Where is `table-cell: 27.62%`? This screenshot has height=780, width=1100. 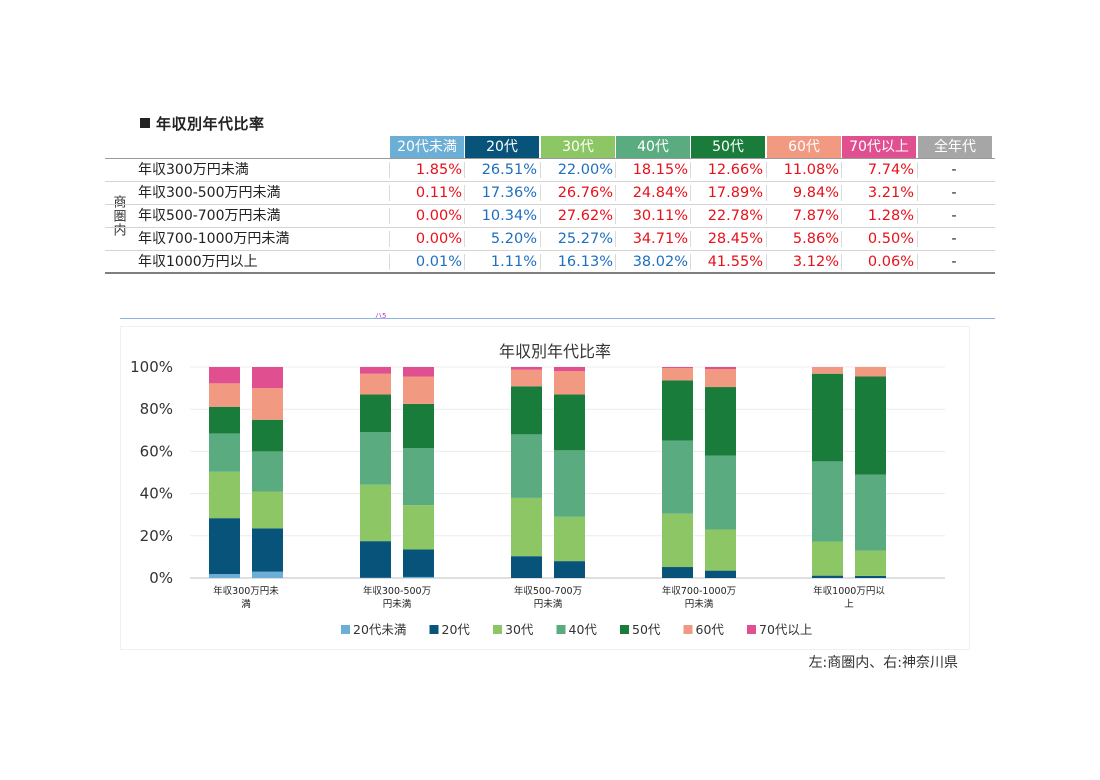
table-cell: 27.62% is located at coordinates (585, 216).